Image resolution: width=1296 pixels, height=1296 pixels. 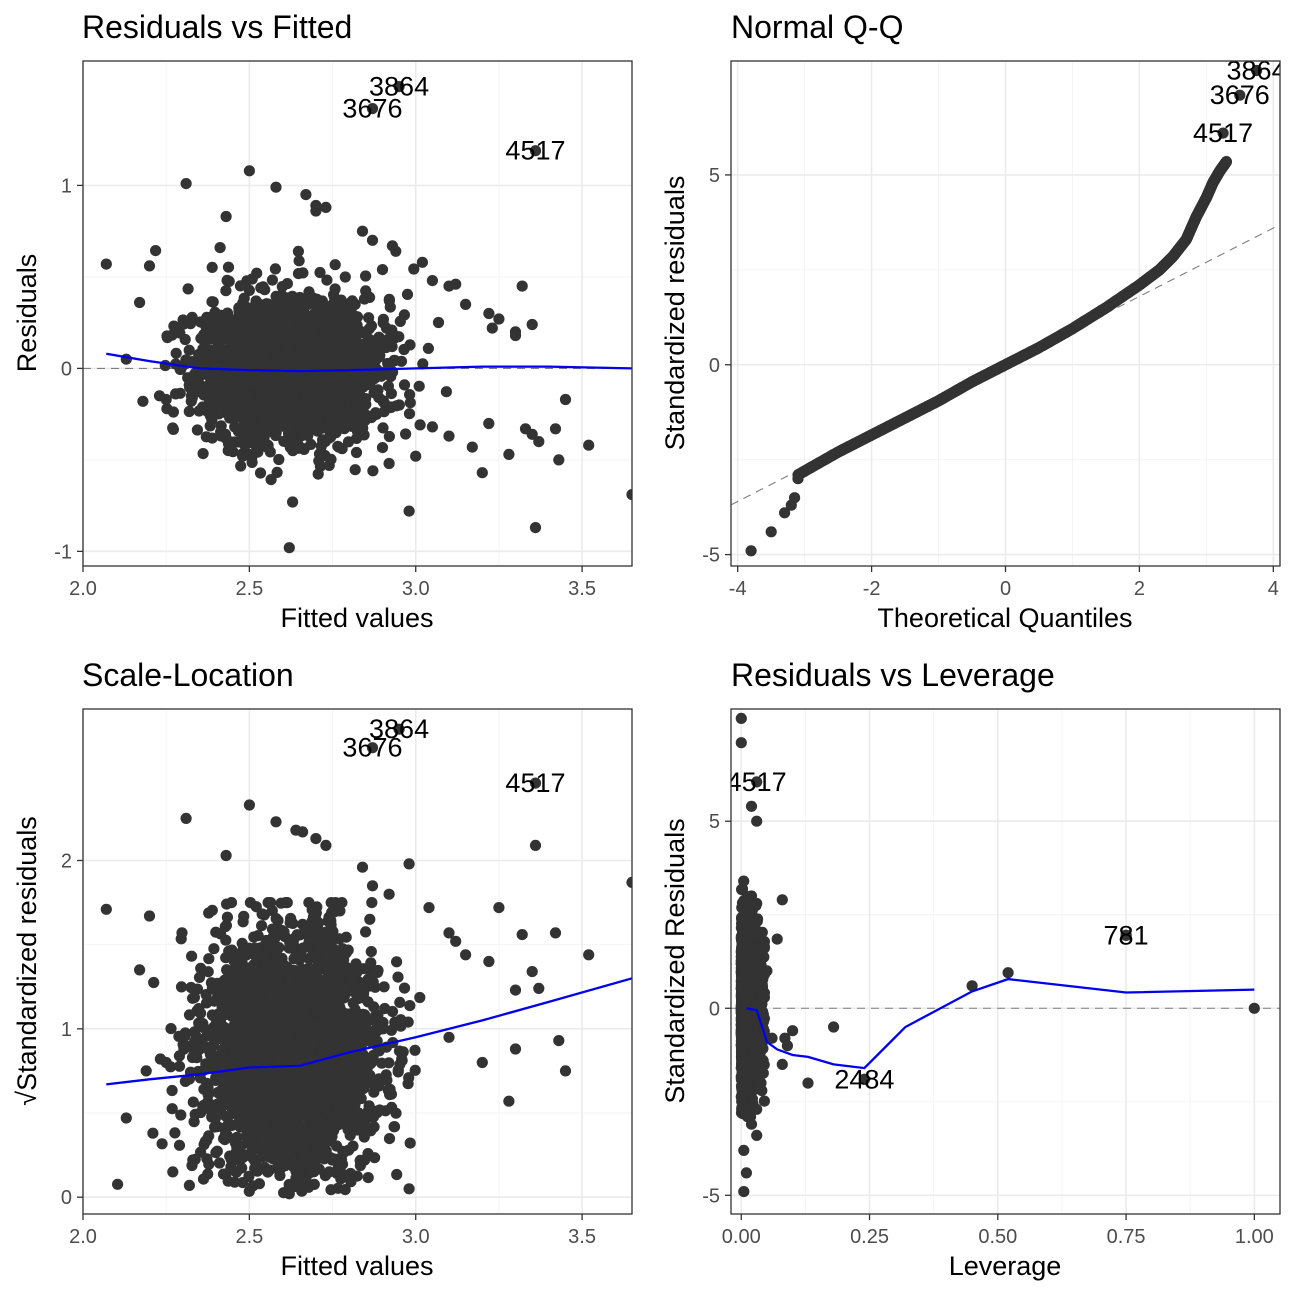 What do you see at coordinates (535, 151) in the screenshot?
I see `highlighted-point` at bounding box center [535, 151].